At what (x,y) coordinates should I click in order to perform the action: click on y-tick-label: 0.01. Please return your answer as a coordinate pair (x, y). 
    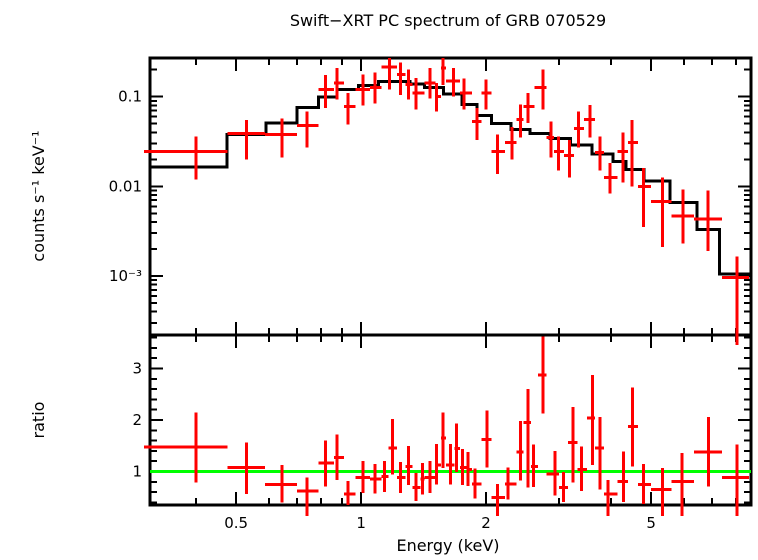
    Looking at the image, I should click on (125, 186).